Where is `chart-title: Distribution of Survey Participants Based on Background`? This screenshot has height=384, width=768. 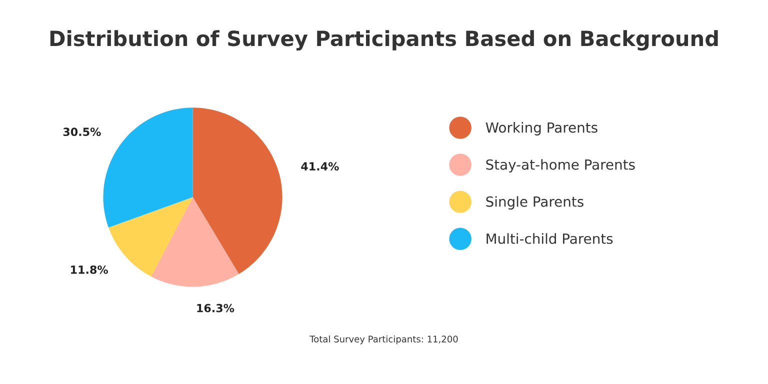
chart-title: Distribution of Survey Participants Based on Background is located at coordinates (384, 40).